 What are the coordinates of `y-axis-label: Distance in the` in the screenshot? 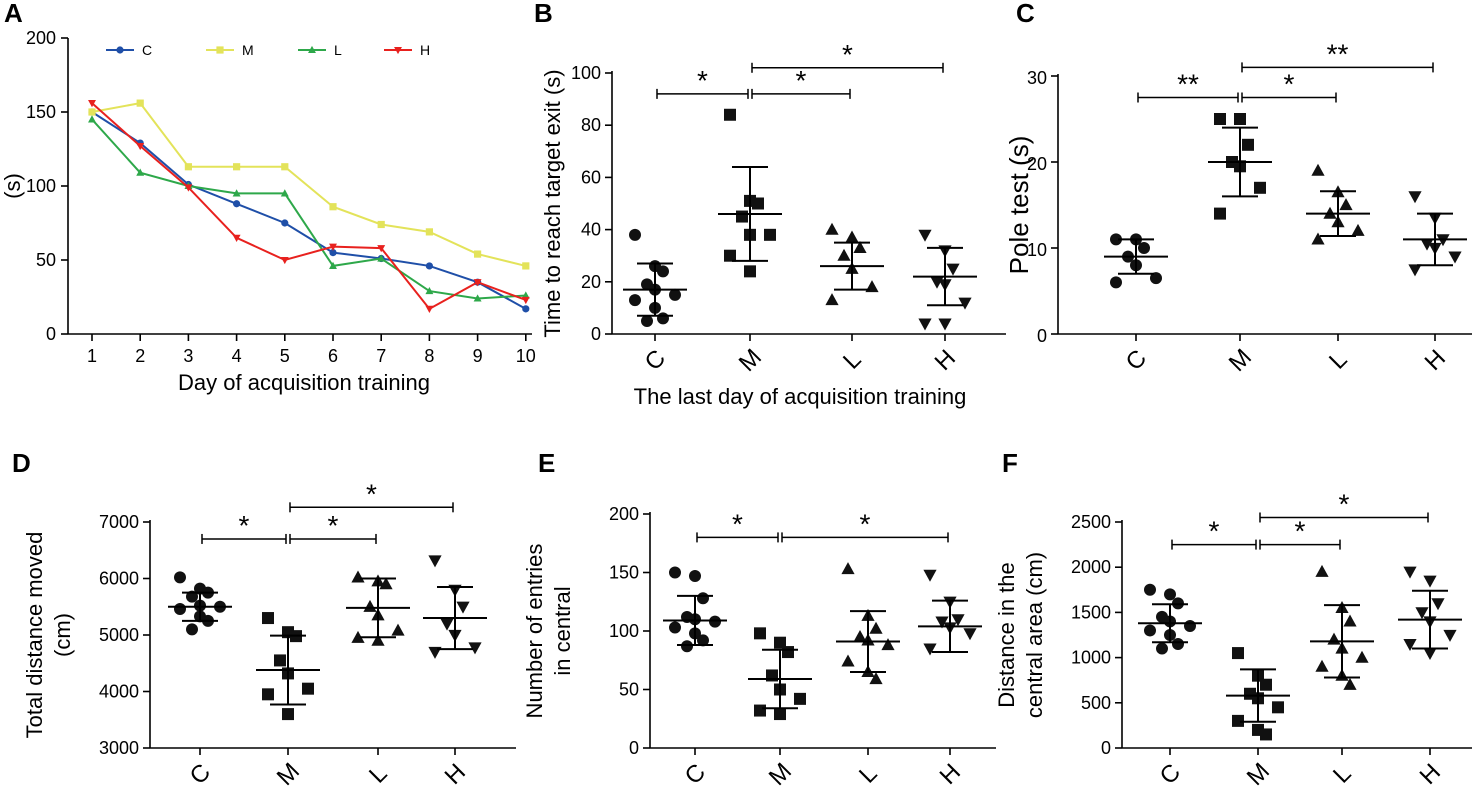 It's located at (1006, 635).